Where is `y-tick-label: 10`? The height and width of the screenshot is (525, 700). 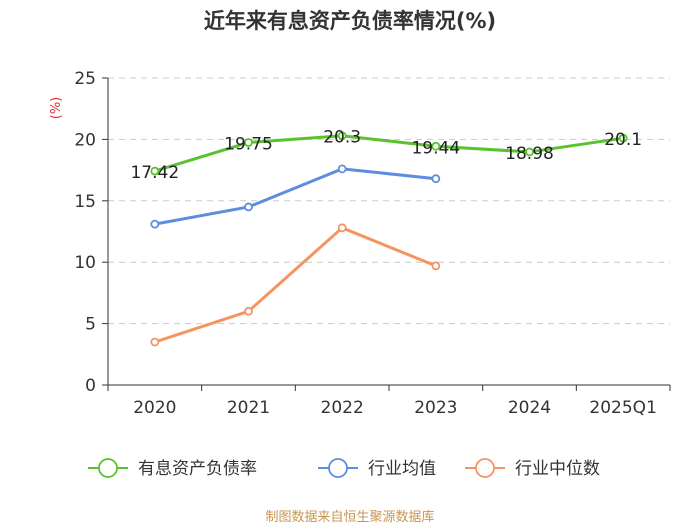
y-tick-label: 10 is located at coordinates (85, 263).